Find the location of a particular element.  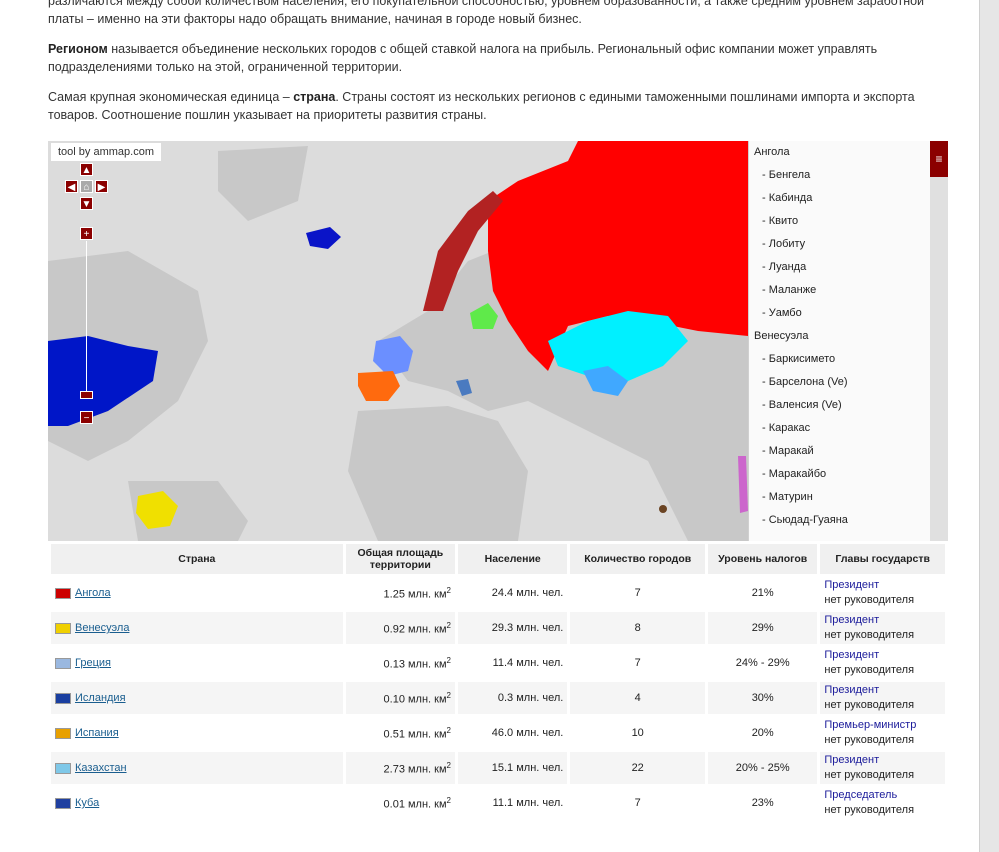

pan-right-icon: ▶ is located at coordinates (101, 186).